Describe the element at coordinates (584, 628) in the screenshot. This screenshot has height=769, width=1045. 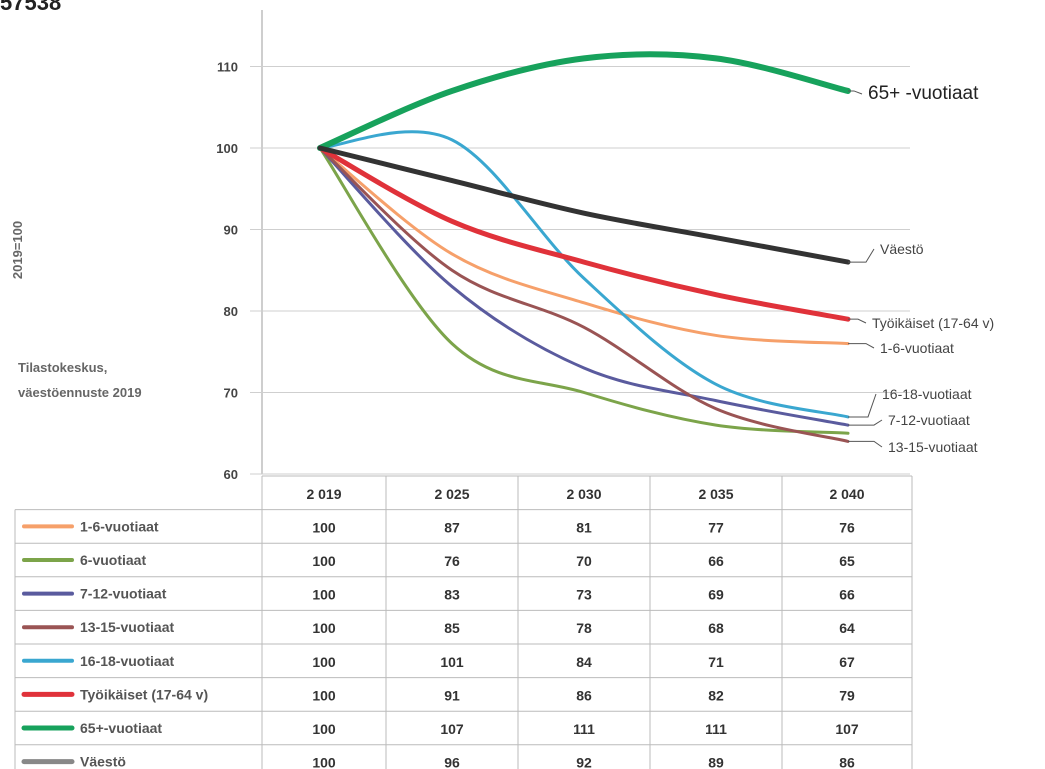
I see `table-cell: 78` at that location.